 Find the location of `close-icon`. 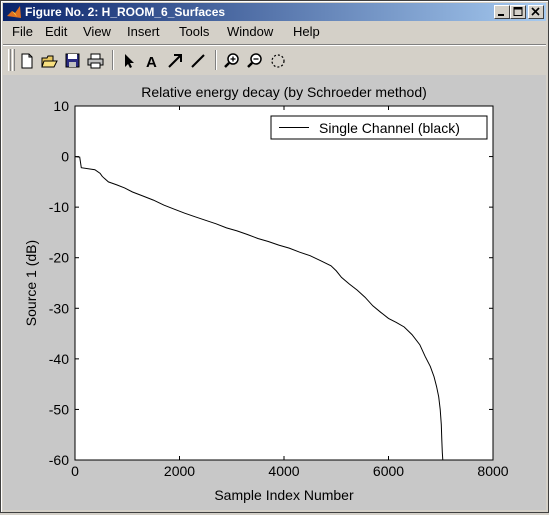

close-icon is located at coordinates (535, 11).